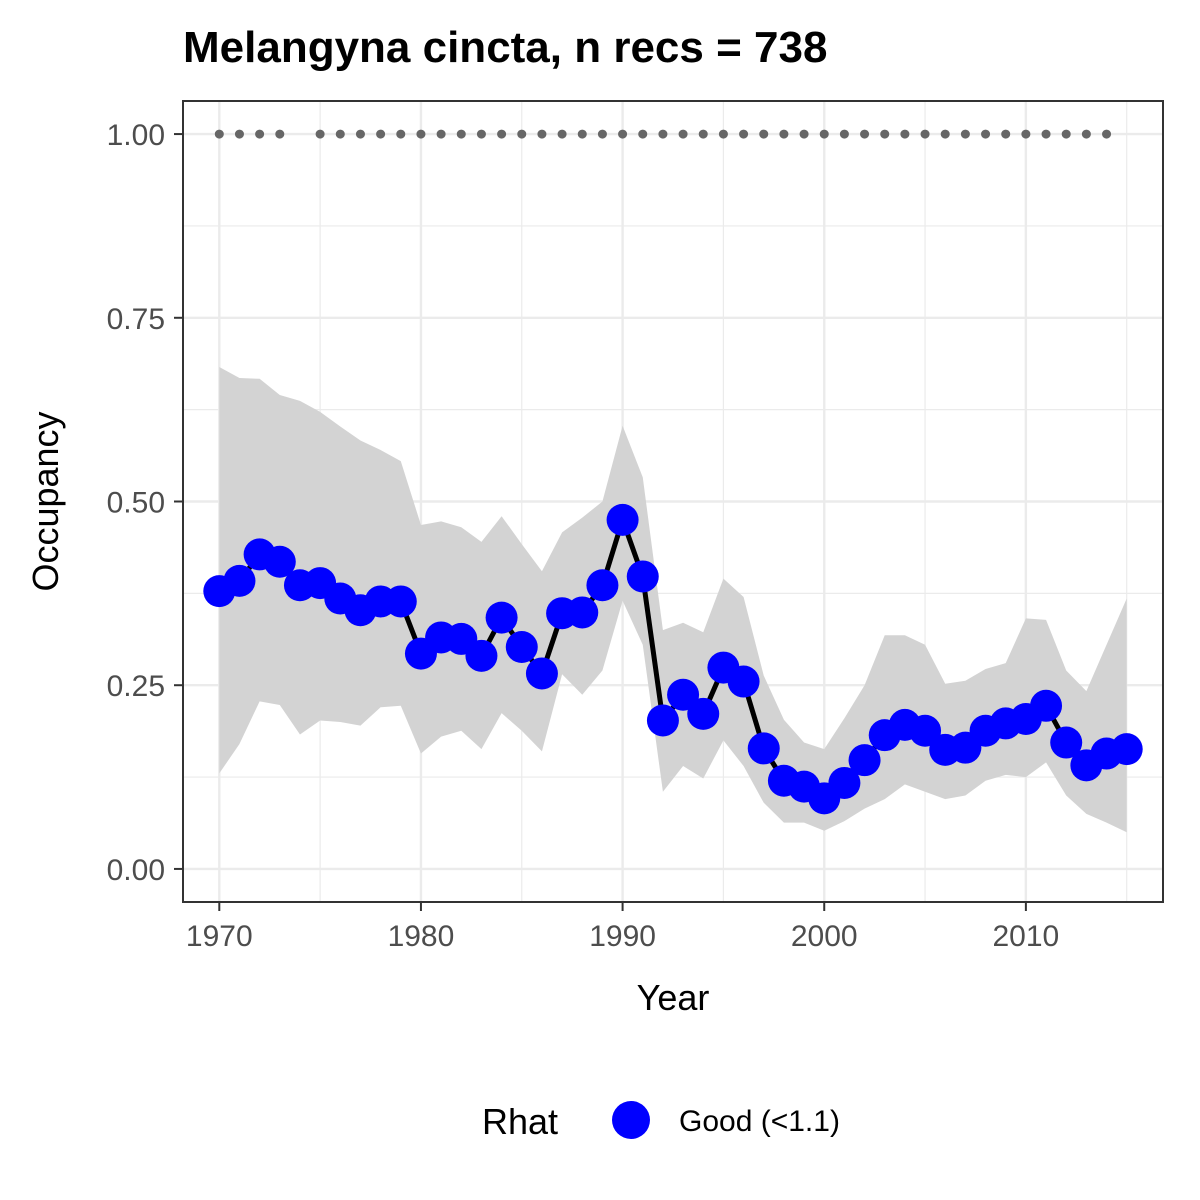 Image resolution: width=1200 pixels, height=1200 pixels. I want to click on y-tick-label: 1.00, so click(136, 135).